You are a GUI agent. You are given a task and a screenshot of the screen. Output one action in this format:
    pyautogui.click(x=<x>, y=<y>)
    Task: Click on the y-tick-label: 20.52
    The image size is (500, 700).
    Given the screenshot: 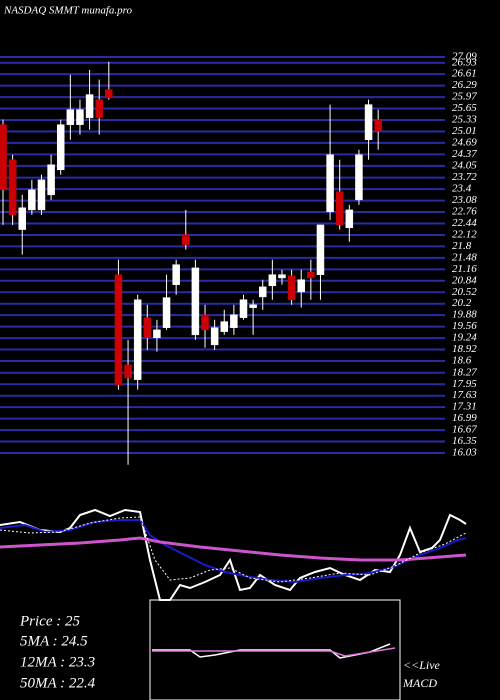 What is the action you would take?
    pyautogui.click(x=464, y=292)
    